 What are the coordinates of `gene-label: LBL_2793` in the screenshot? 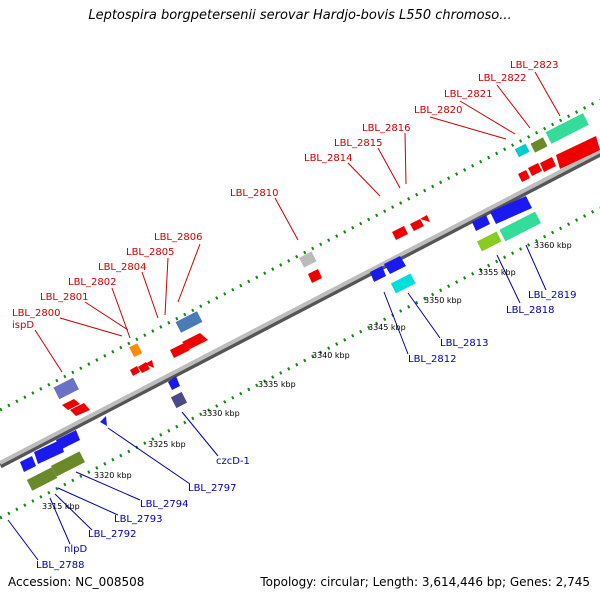 It's located at (138, 519).